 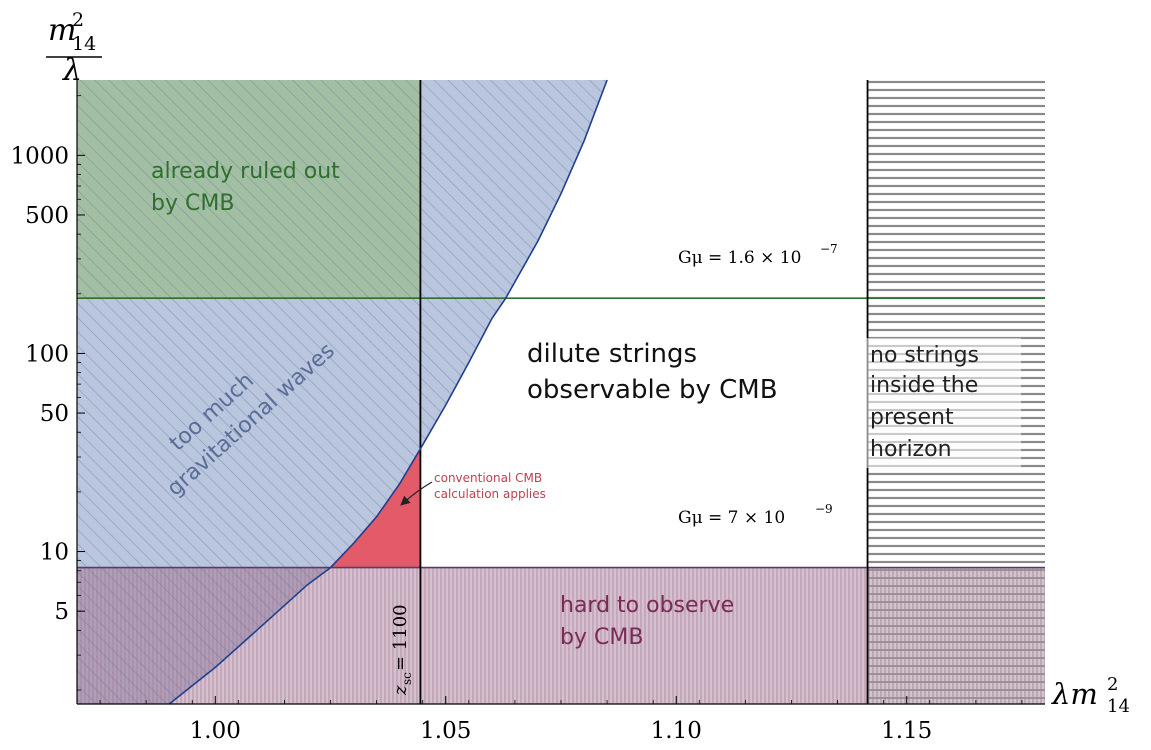 What do you see at coordinates (488, 478) in the screenshot?
I see `conventional-label-line1: conventional CMB` at bounding box center [488, 478].